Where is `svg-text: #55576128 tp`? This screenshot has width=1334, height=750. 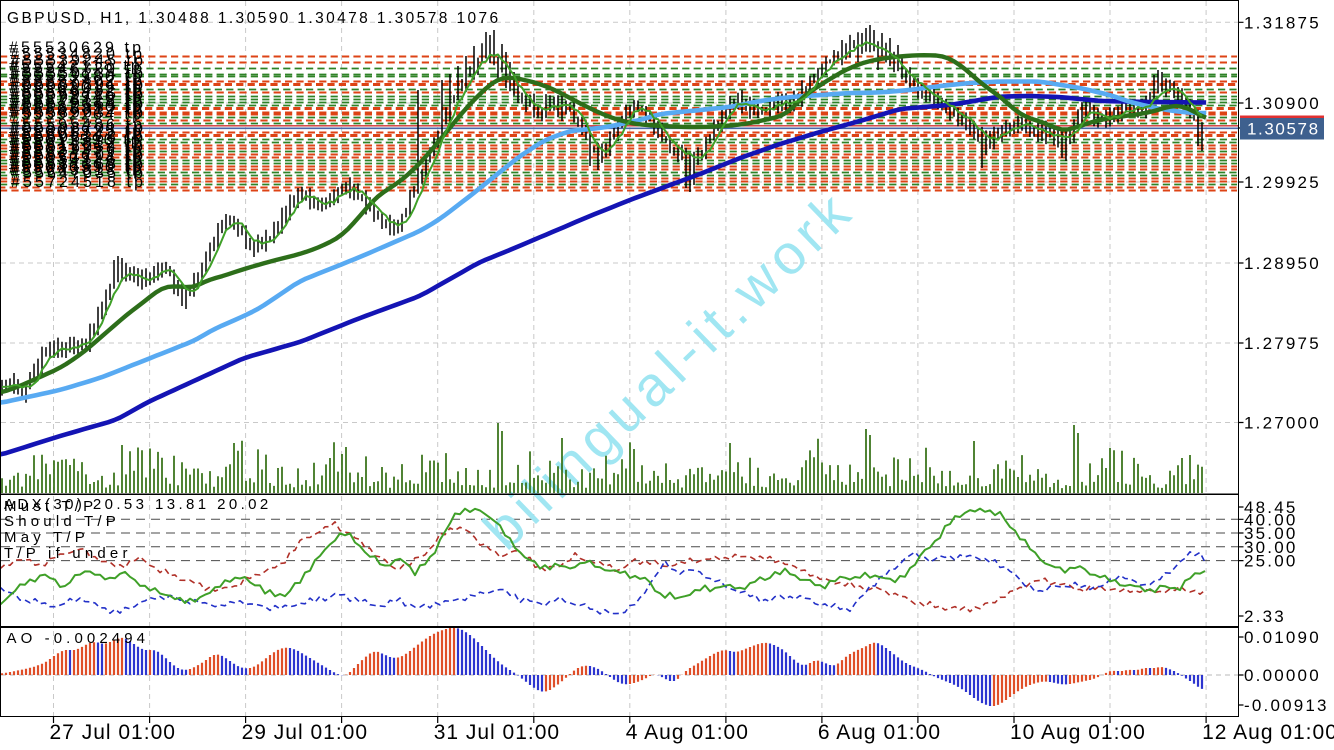
svg-text: #55576128 tp is located at coordinates (77, 100).